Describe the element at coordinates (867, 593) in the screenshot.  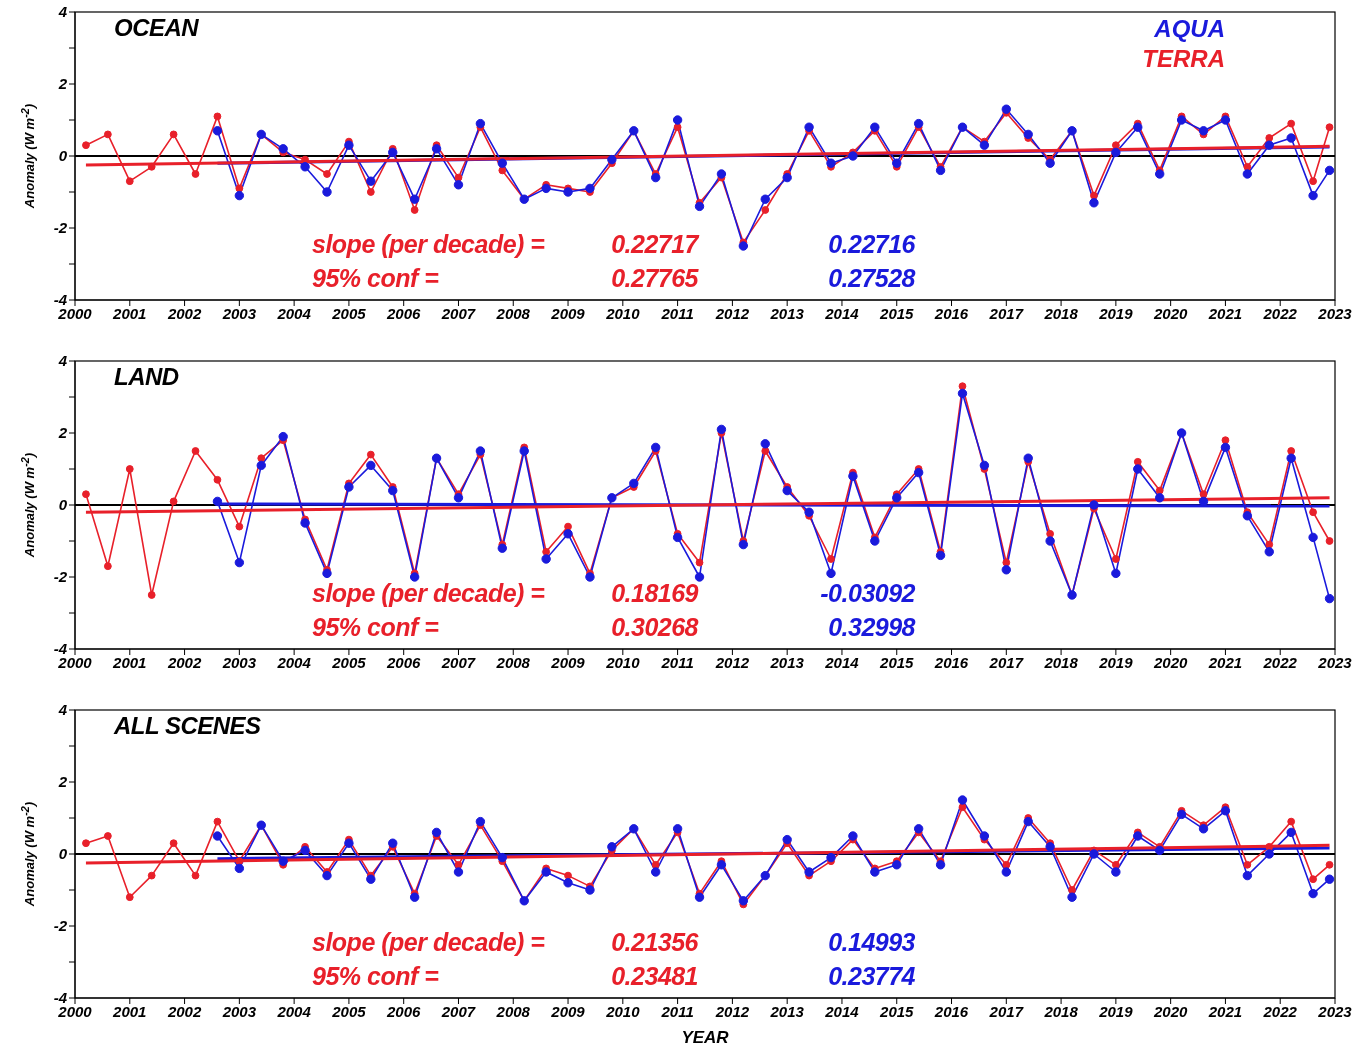
I see `annotation: -0.03092` at that location.